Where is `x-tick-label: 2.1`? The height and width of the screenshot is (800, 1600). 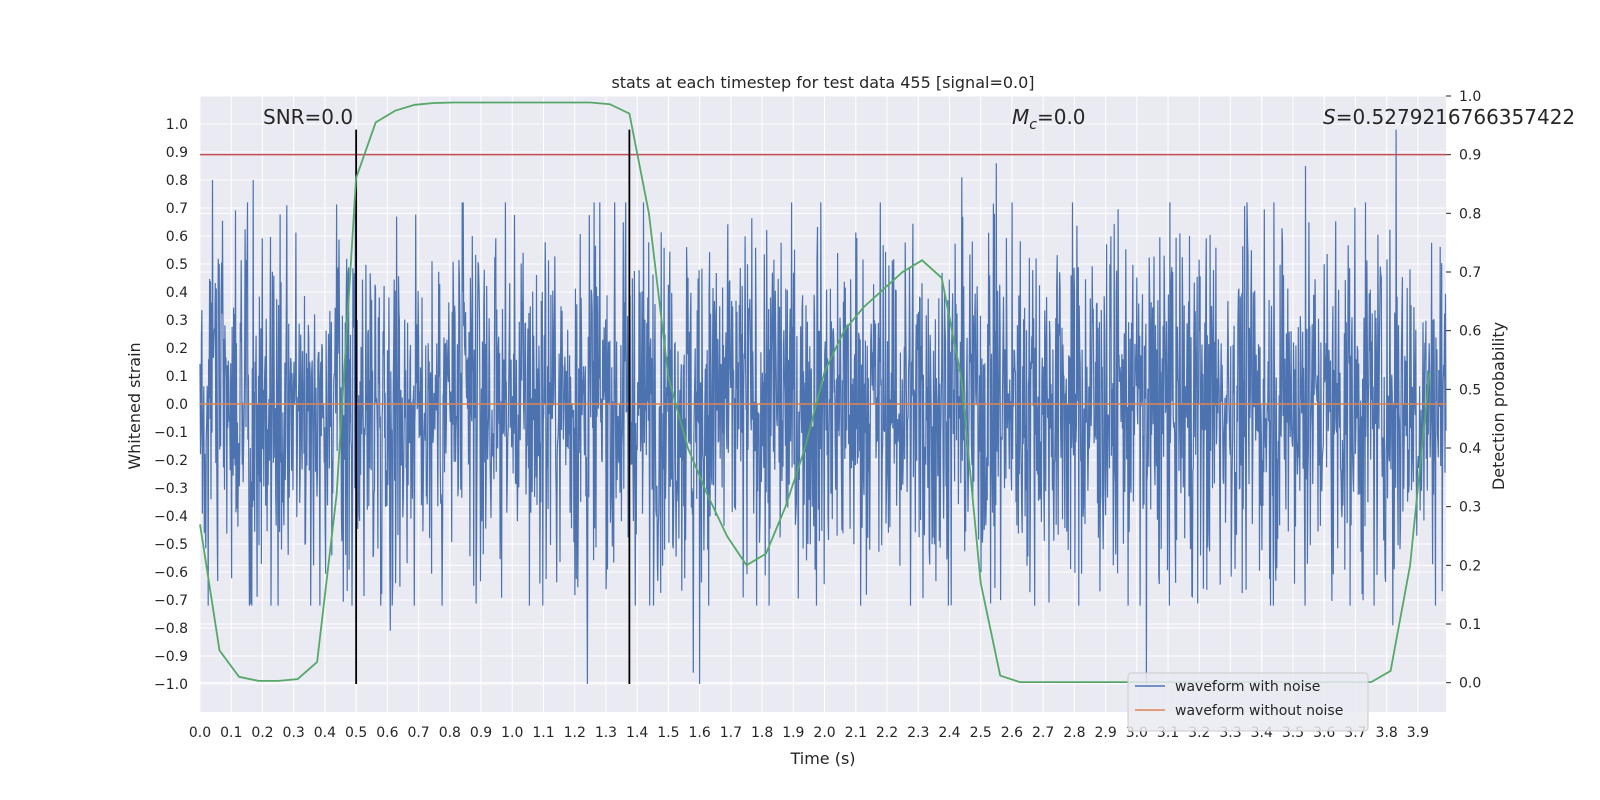 x-tick-label: 2.1 is located at coordinates (856, 733).